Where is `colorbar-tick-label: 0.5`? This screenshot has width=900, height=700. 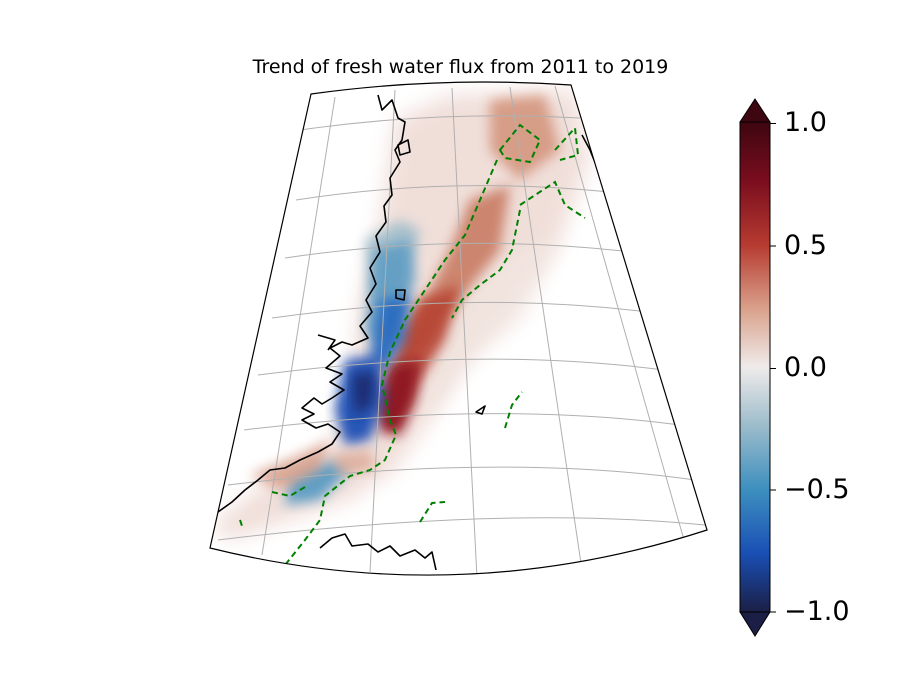
colorbar-tick-label: 0.5 is located at coordinates (805, 245).